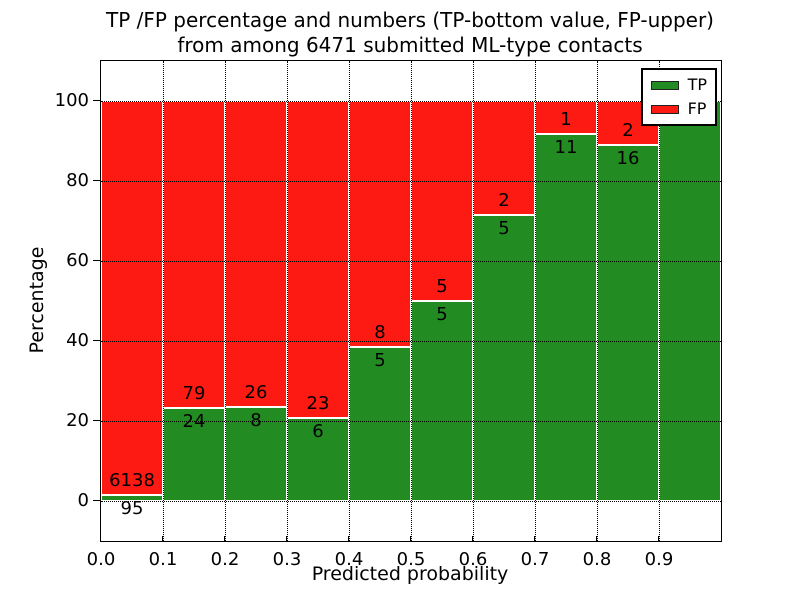 The image size is (800, 600). Describe the element at coordinates (628, 159) in the screenshot. I see `bar-tp-count-label: 16` at that location.